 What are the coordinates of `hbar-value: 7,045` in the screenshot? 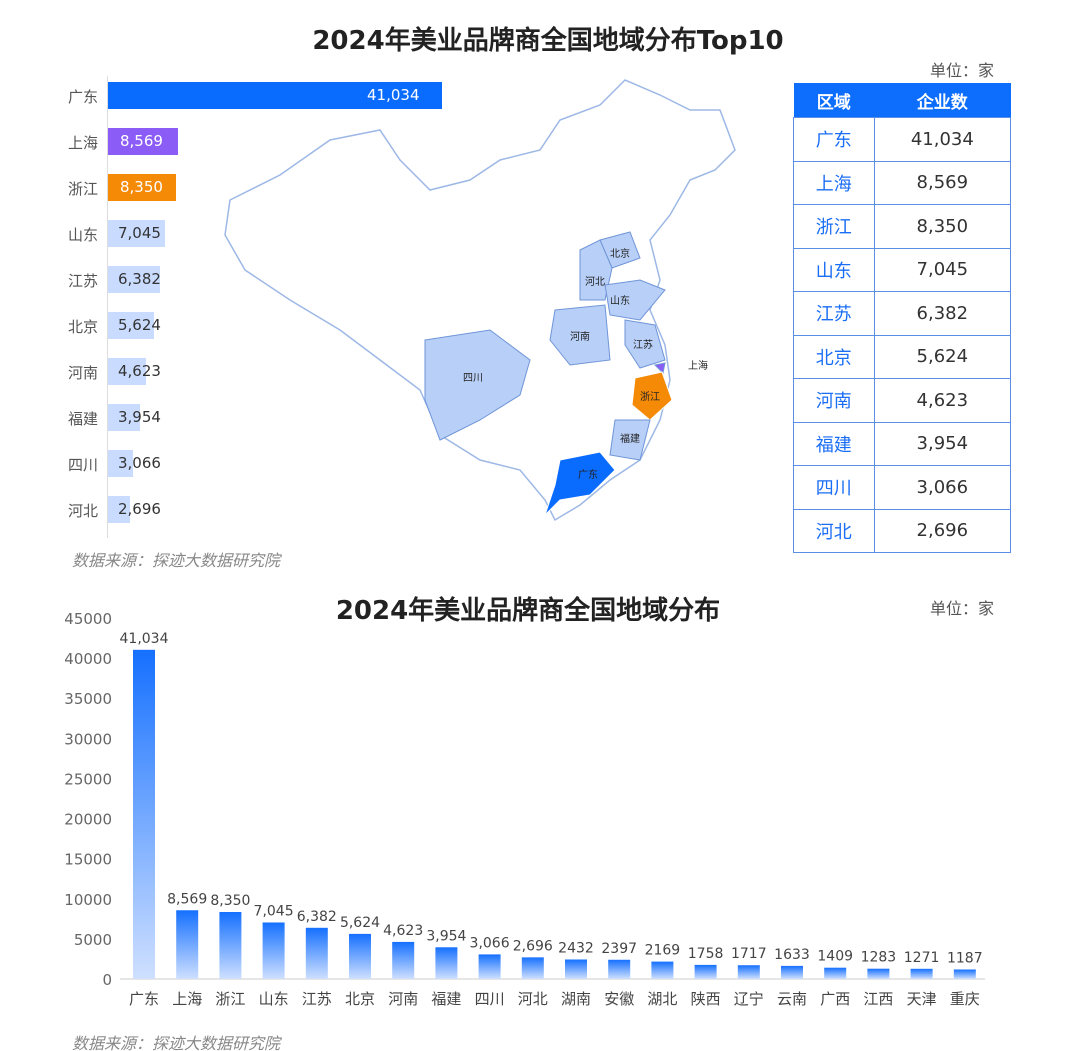 It's located at (139, 233).